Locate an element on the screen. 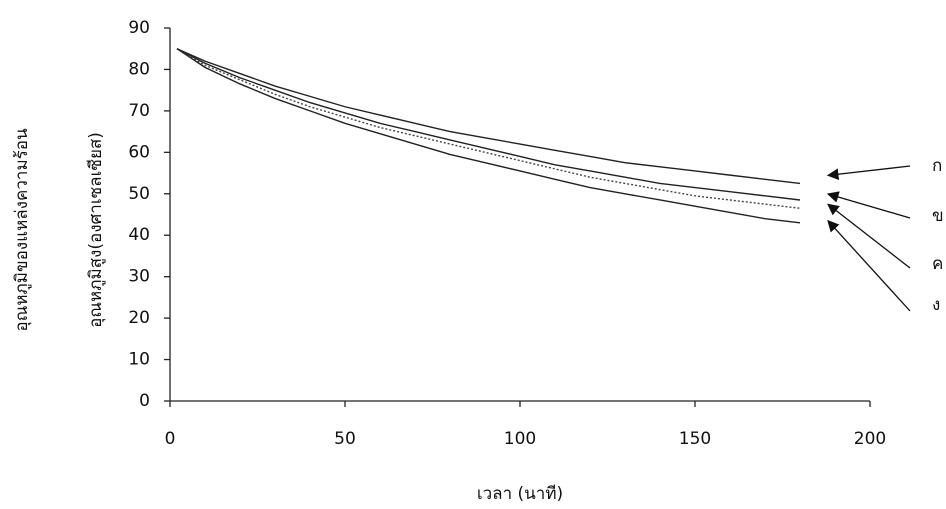 The image size is (946, 509). y-tick-label: 10 is located at coordinates (139, 360).